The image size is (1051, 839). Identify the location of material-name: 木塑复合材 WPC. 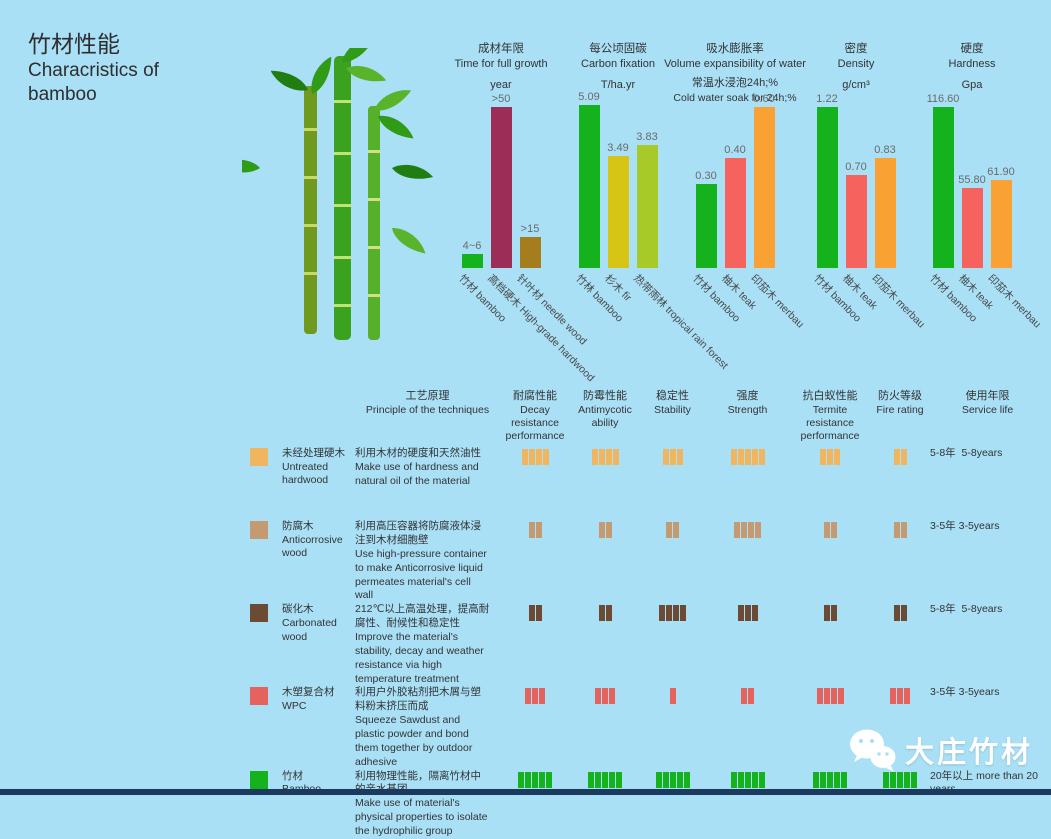
(308, 699).